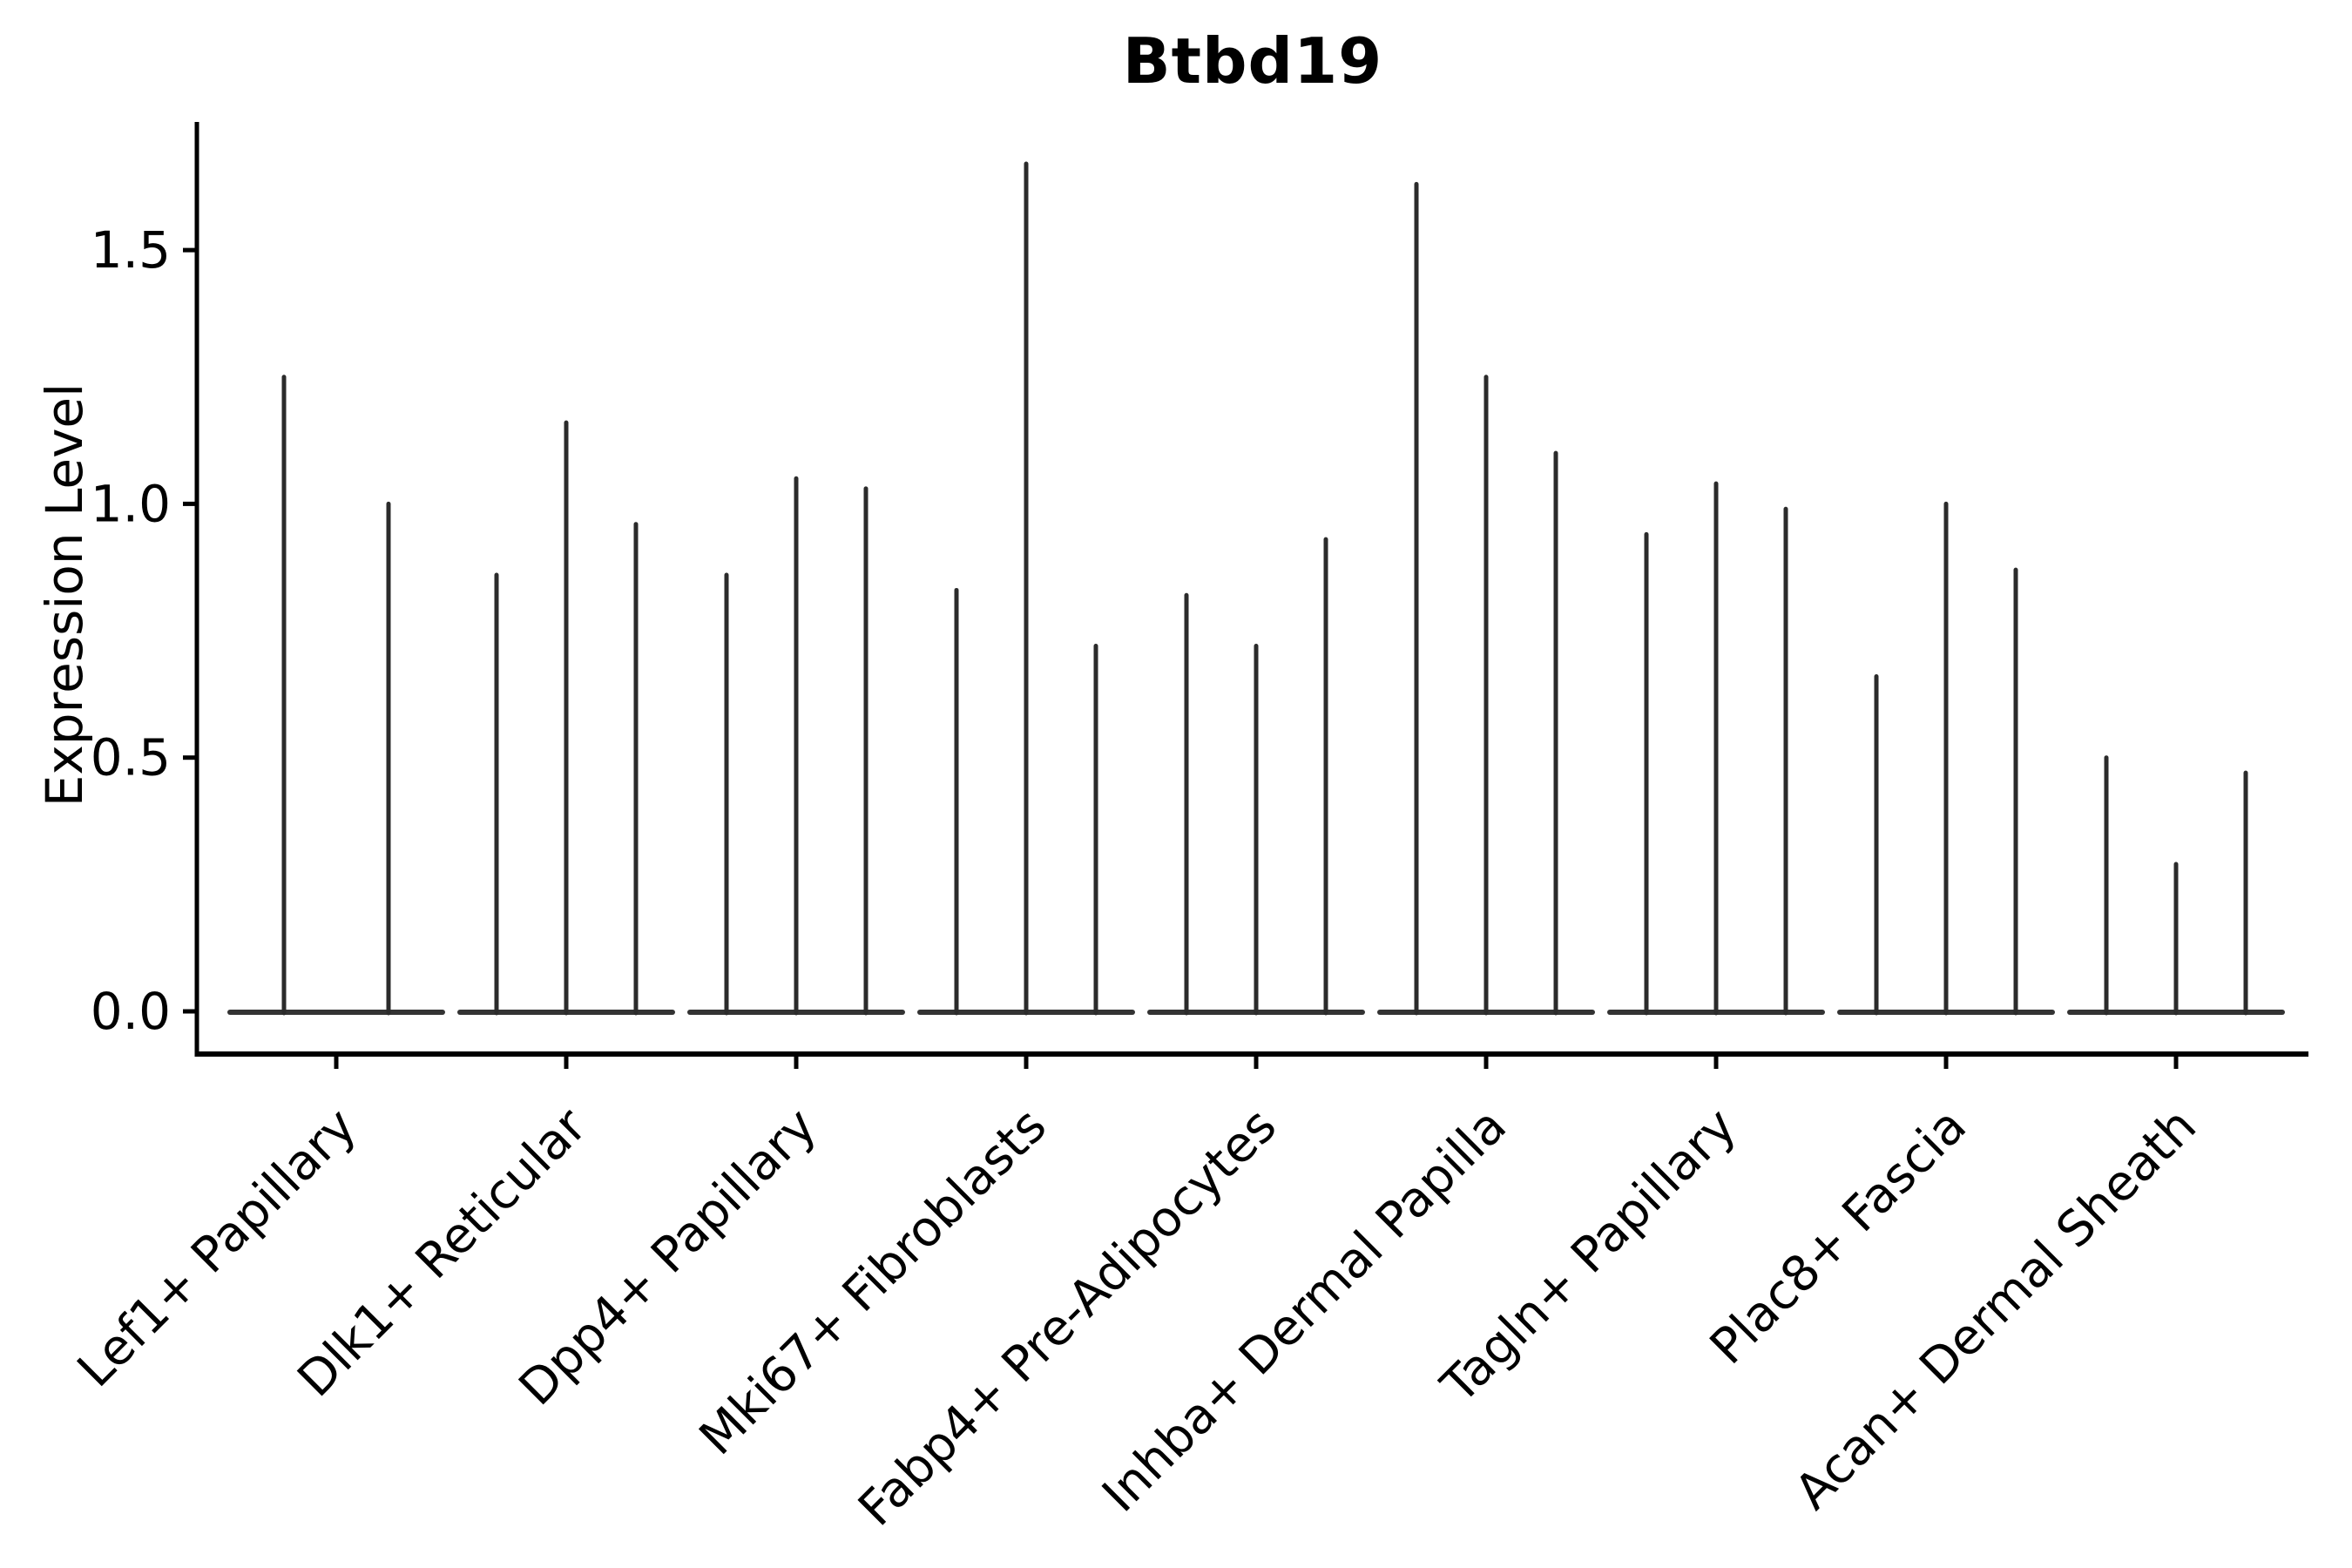 This screenshot has width=2352, height=1568. Describe the element at coordinates (1304, 1311) in the screenshot. I see `x-tick-label: Inhba+ Dermal Papilla` at that location.